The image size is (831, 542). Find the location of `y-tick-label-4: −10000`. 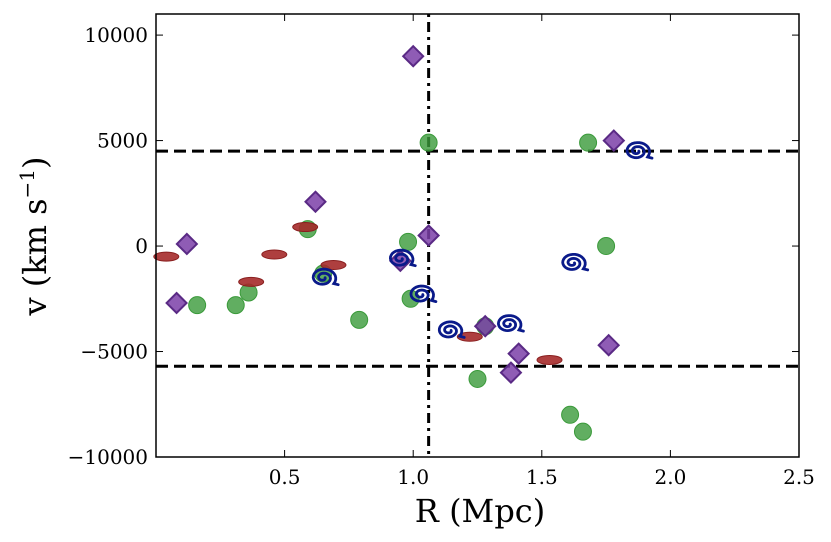

y-tick-label-4: −10000 is located at coordinates (108, 457).